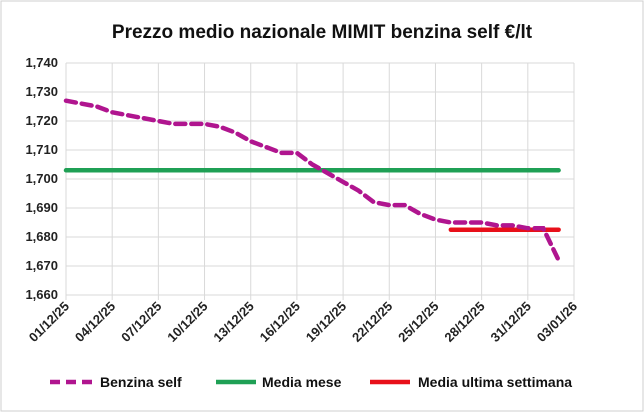  What do you see at coordinates (41, 207) in the screenshot?
I see `y-tick-label: 1,690` at bounding box center [41, 207].